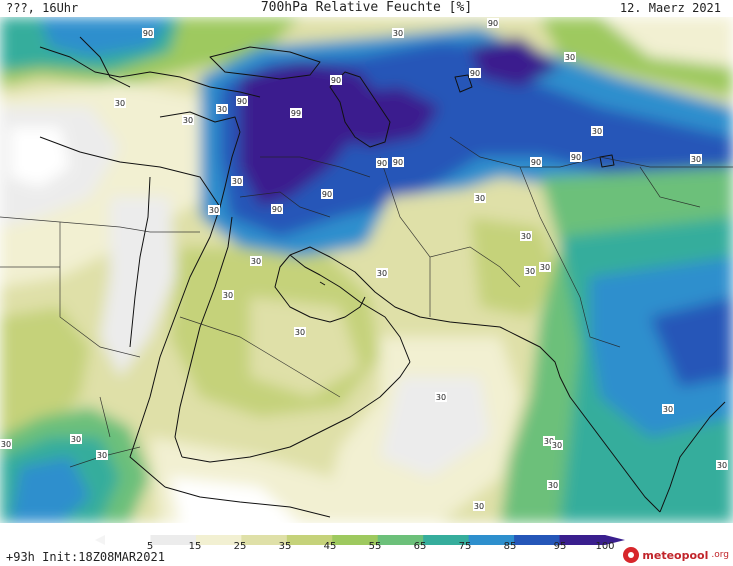 The height and width of the screenshot is (566, 733). I want to click on color-scale-tick: 45, so click(330, 546).